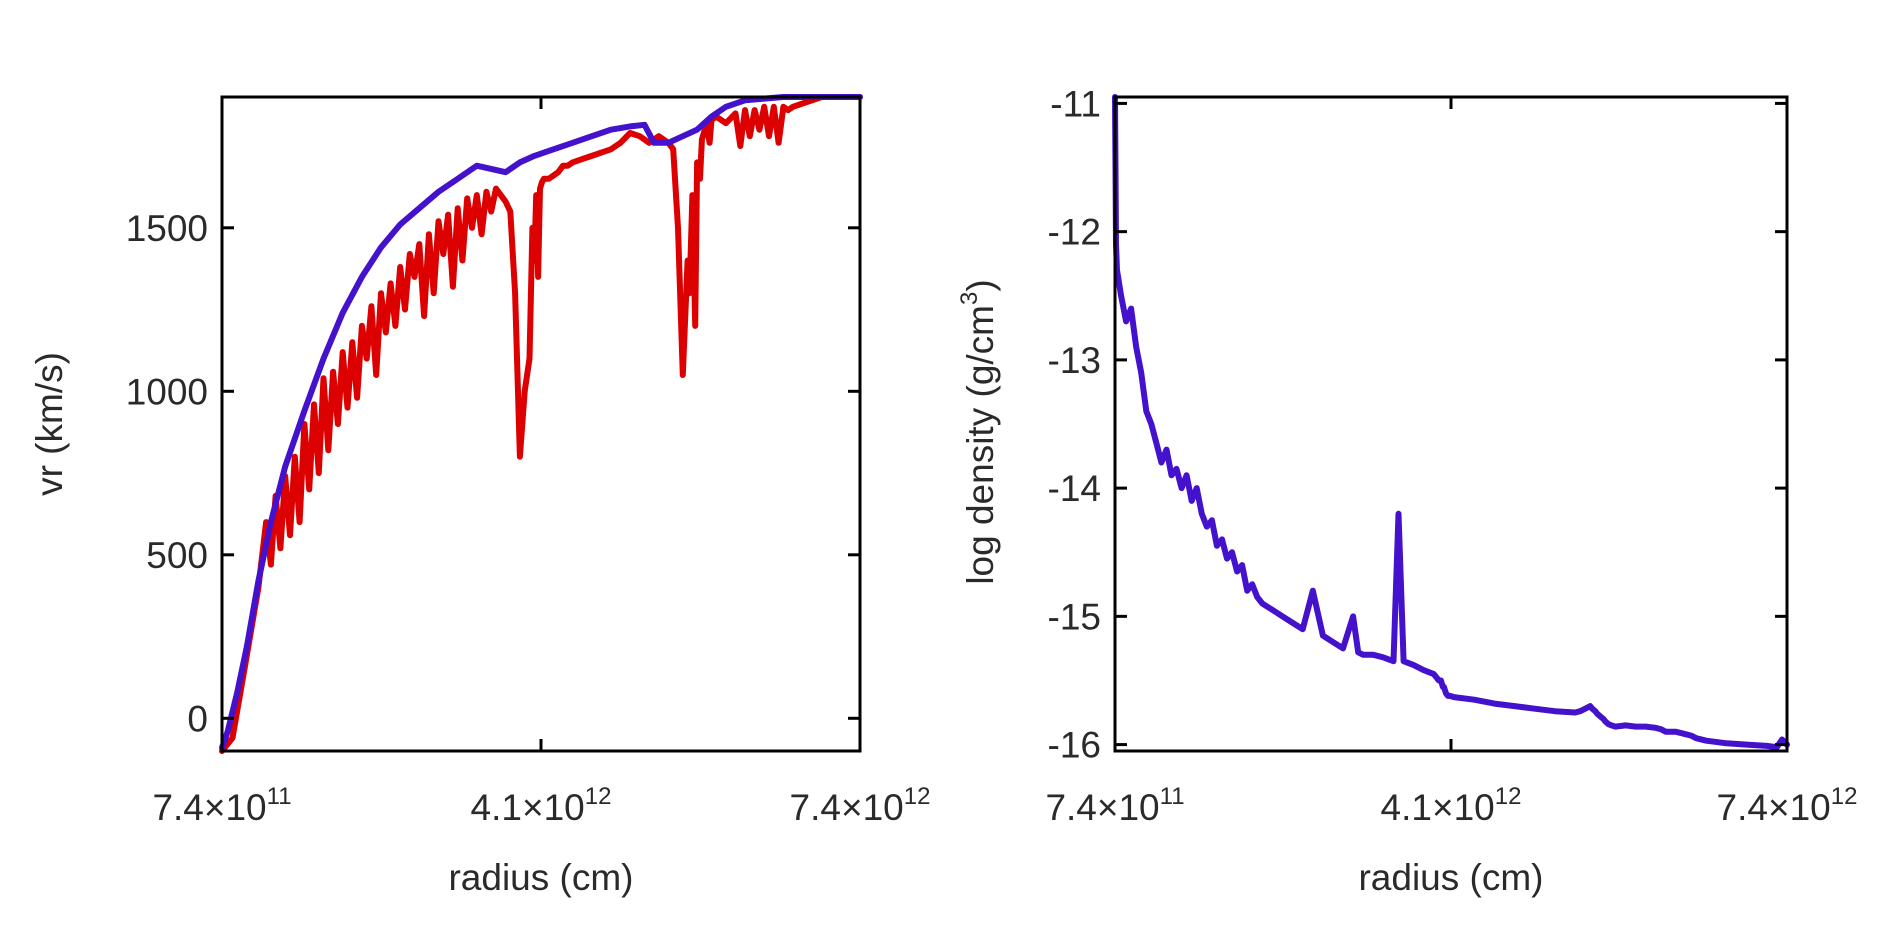 The image size is (1887, 941). What do you see at coordinates (49, 424) in the screenshot?
I see `velocity-y-axis-label: vr (km/s)` at bounding box center [49, 424].